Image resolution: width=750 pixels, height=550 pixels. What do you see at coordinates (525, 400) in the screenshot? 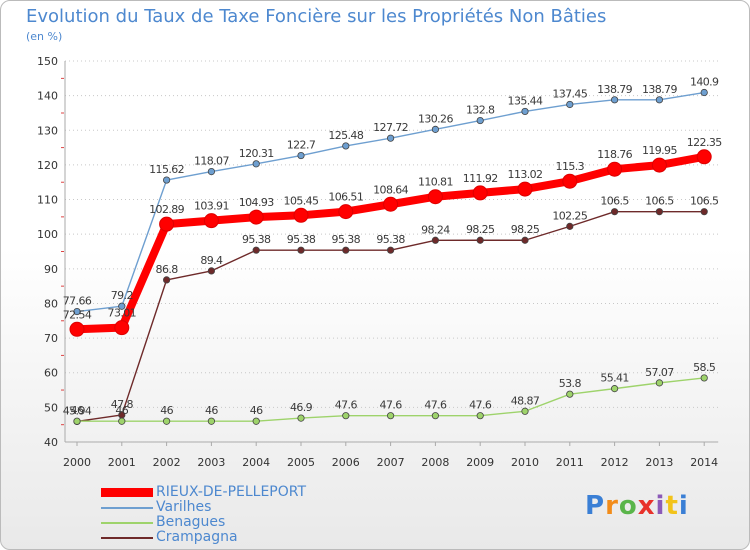
I see `data-label: 48.87` at bounding box center [525, 400].